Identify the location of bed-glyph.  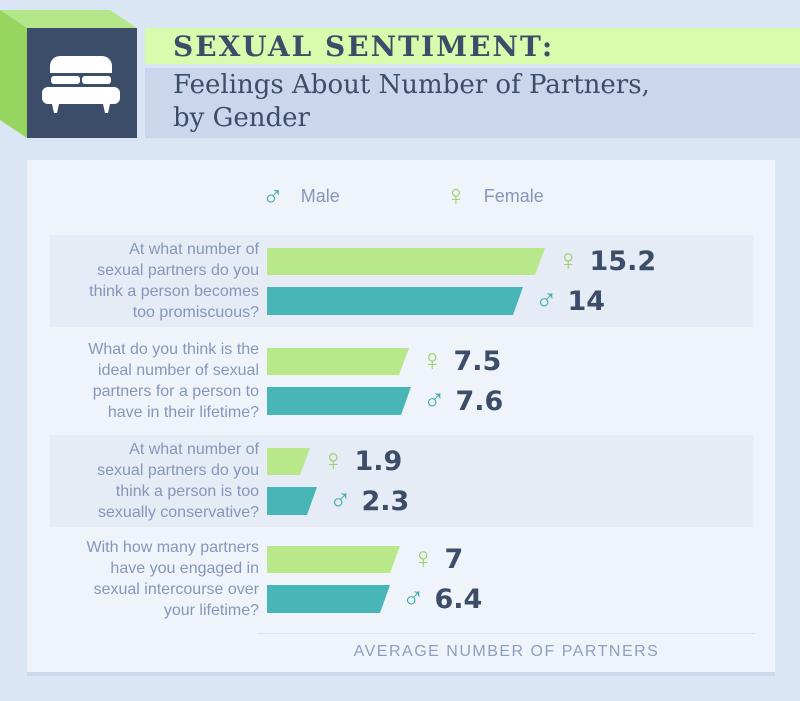
(81, 84).